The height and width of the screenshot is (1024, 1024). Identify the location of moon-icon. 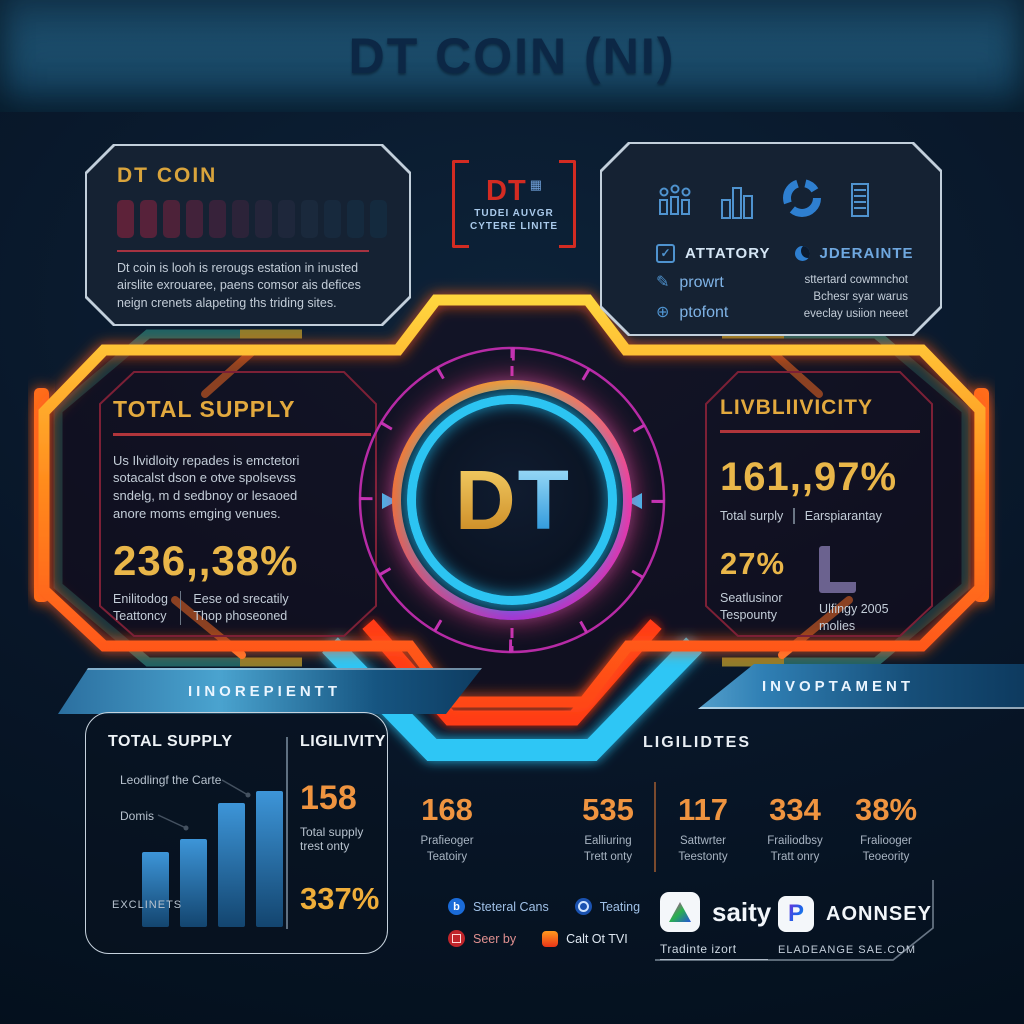
(802, 253).